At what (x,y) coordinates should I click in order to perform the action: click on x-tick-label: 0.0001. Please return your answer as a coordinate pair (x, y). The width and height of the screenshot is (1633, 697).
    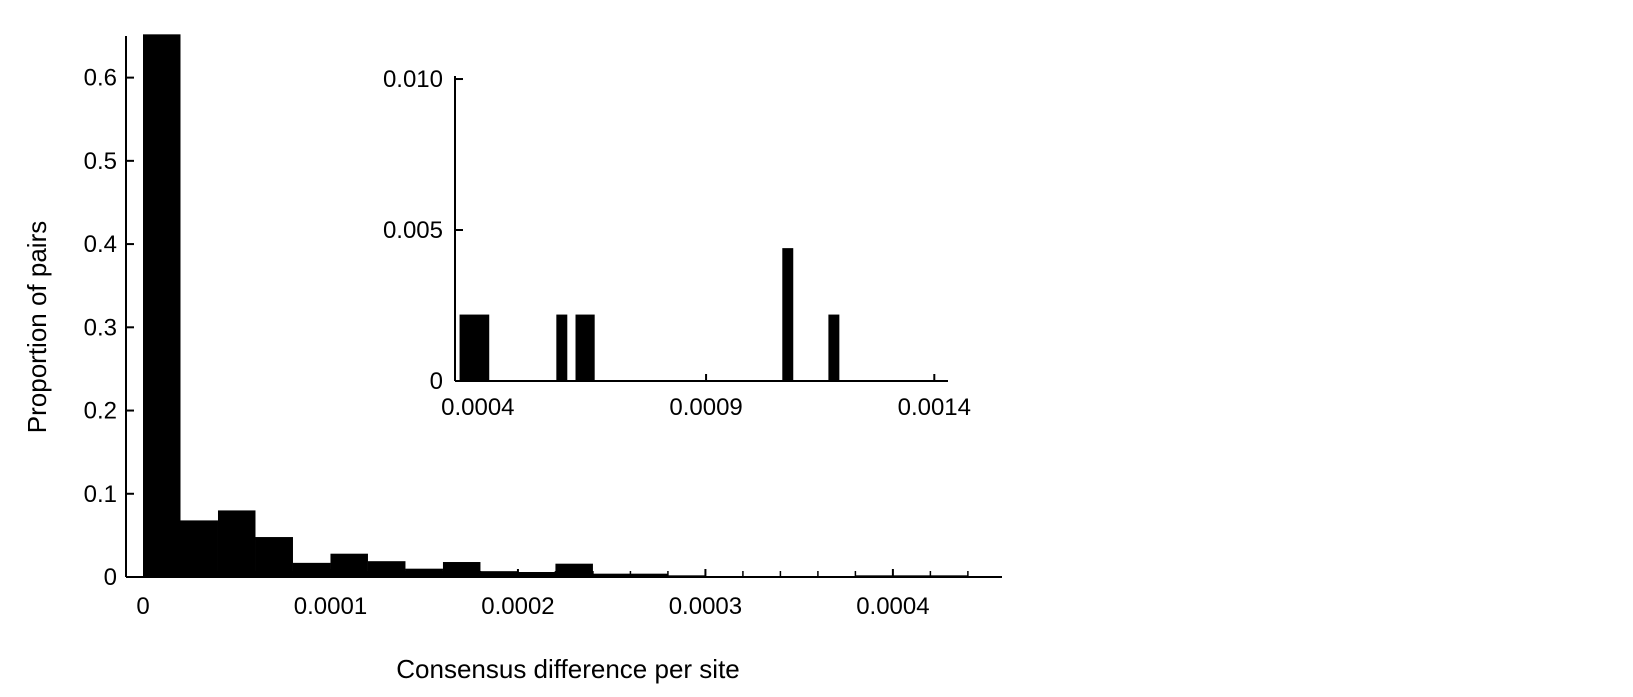
    Looking at the image, I should click on (330, 606).